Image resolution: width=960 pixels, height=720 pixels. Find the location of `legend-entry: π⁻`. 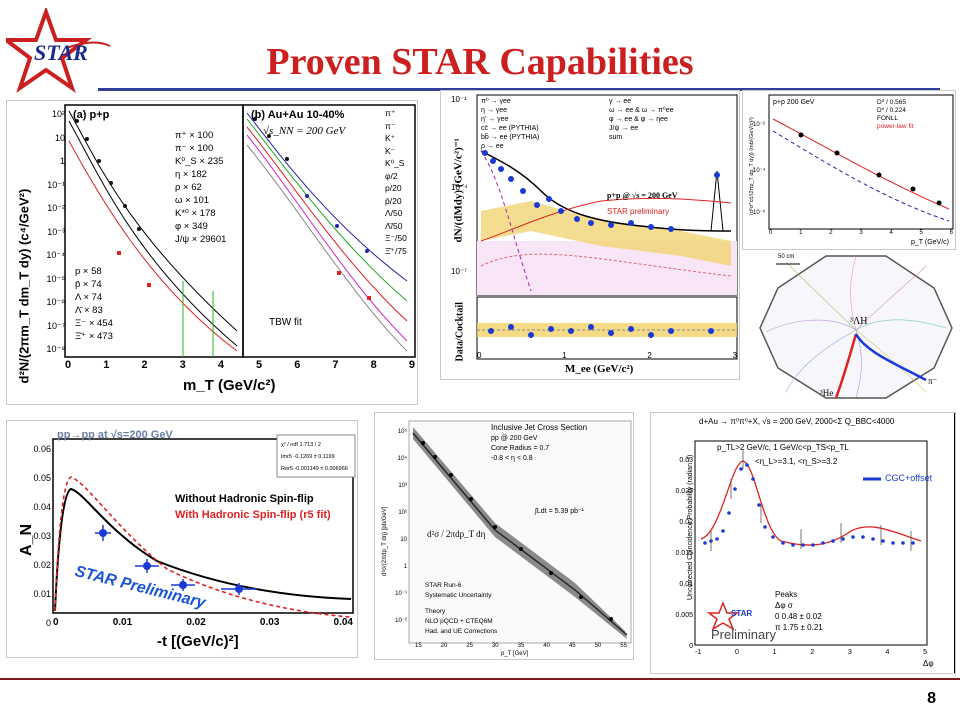

legend-entry: π⁻ is located at coordinates (390, 125).